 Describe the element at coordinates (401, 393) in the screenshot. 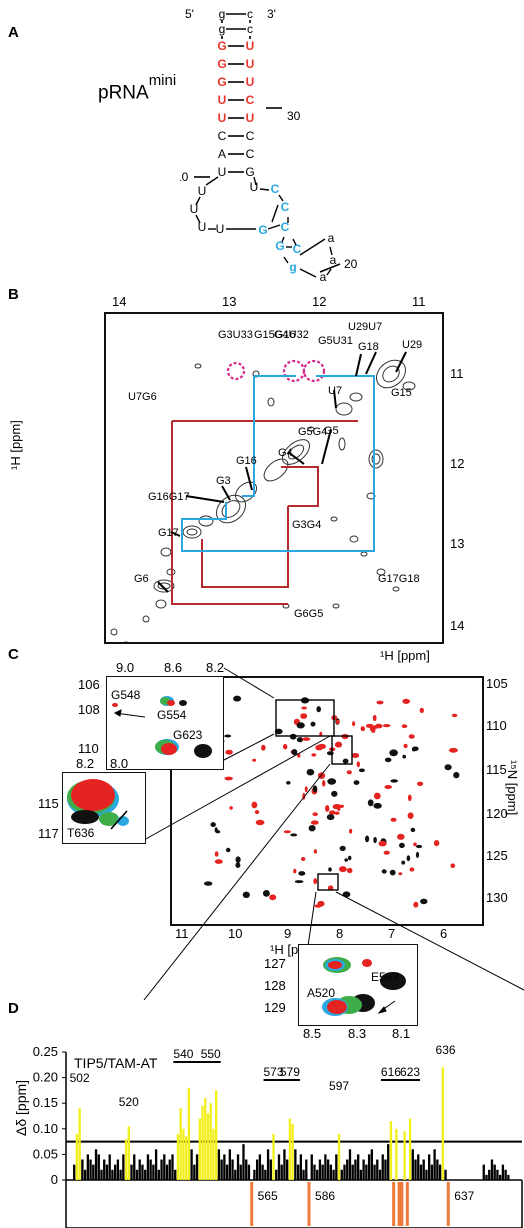

I see `svg-text: G15` at that location.